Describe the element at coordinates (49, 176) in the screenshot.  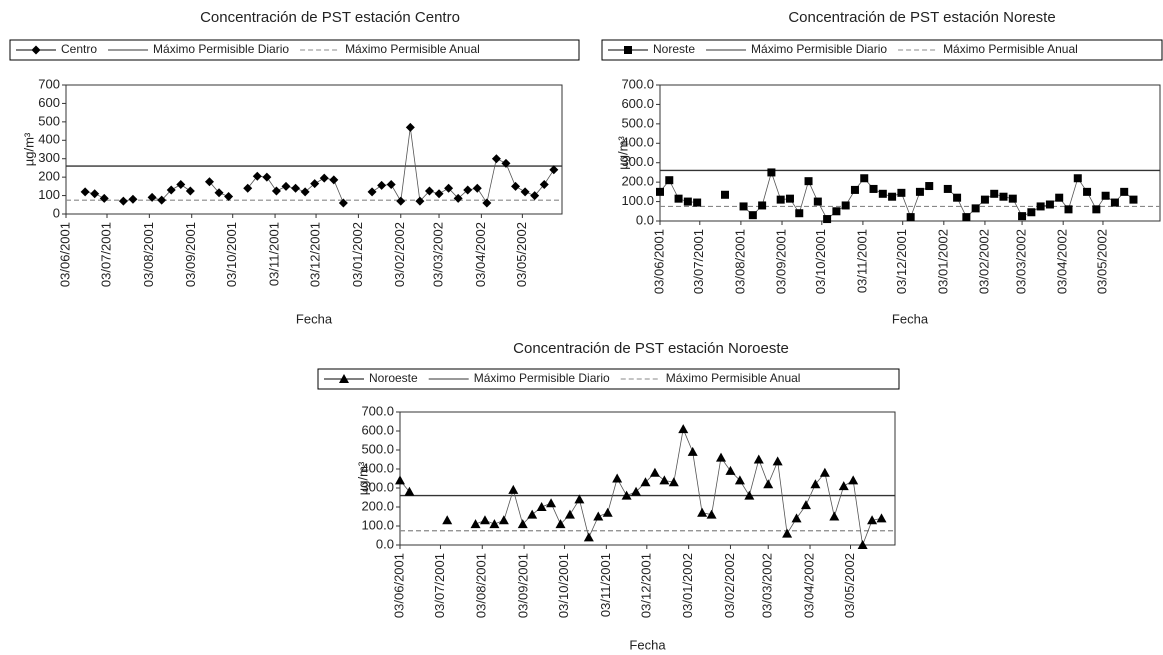
I see `y-tick-label: 200` at that location.